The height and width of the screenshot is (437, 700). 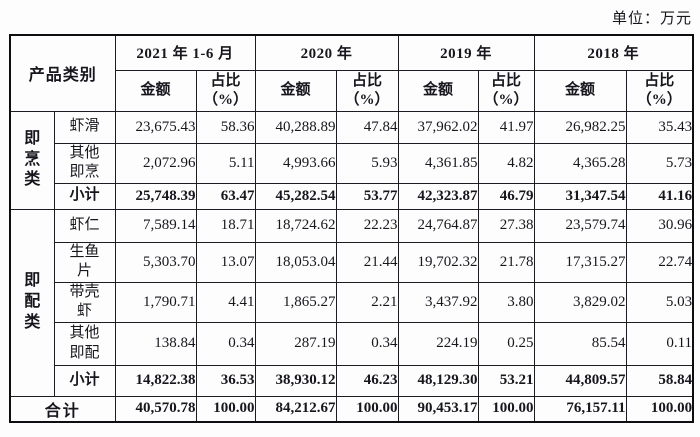 I want to click on unit-label: 单位：万元, so click(x=651, y=19).